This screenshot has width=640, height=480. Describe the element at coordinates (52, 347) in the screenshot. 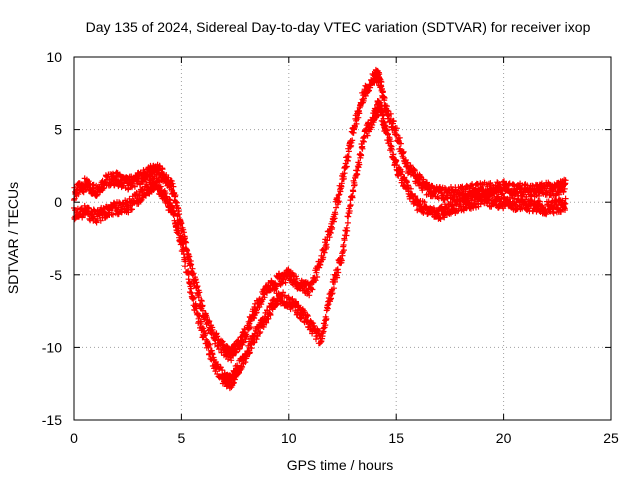

I see `y-tick-label: -10` at that location.